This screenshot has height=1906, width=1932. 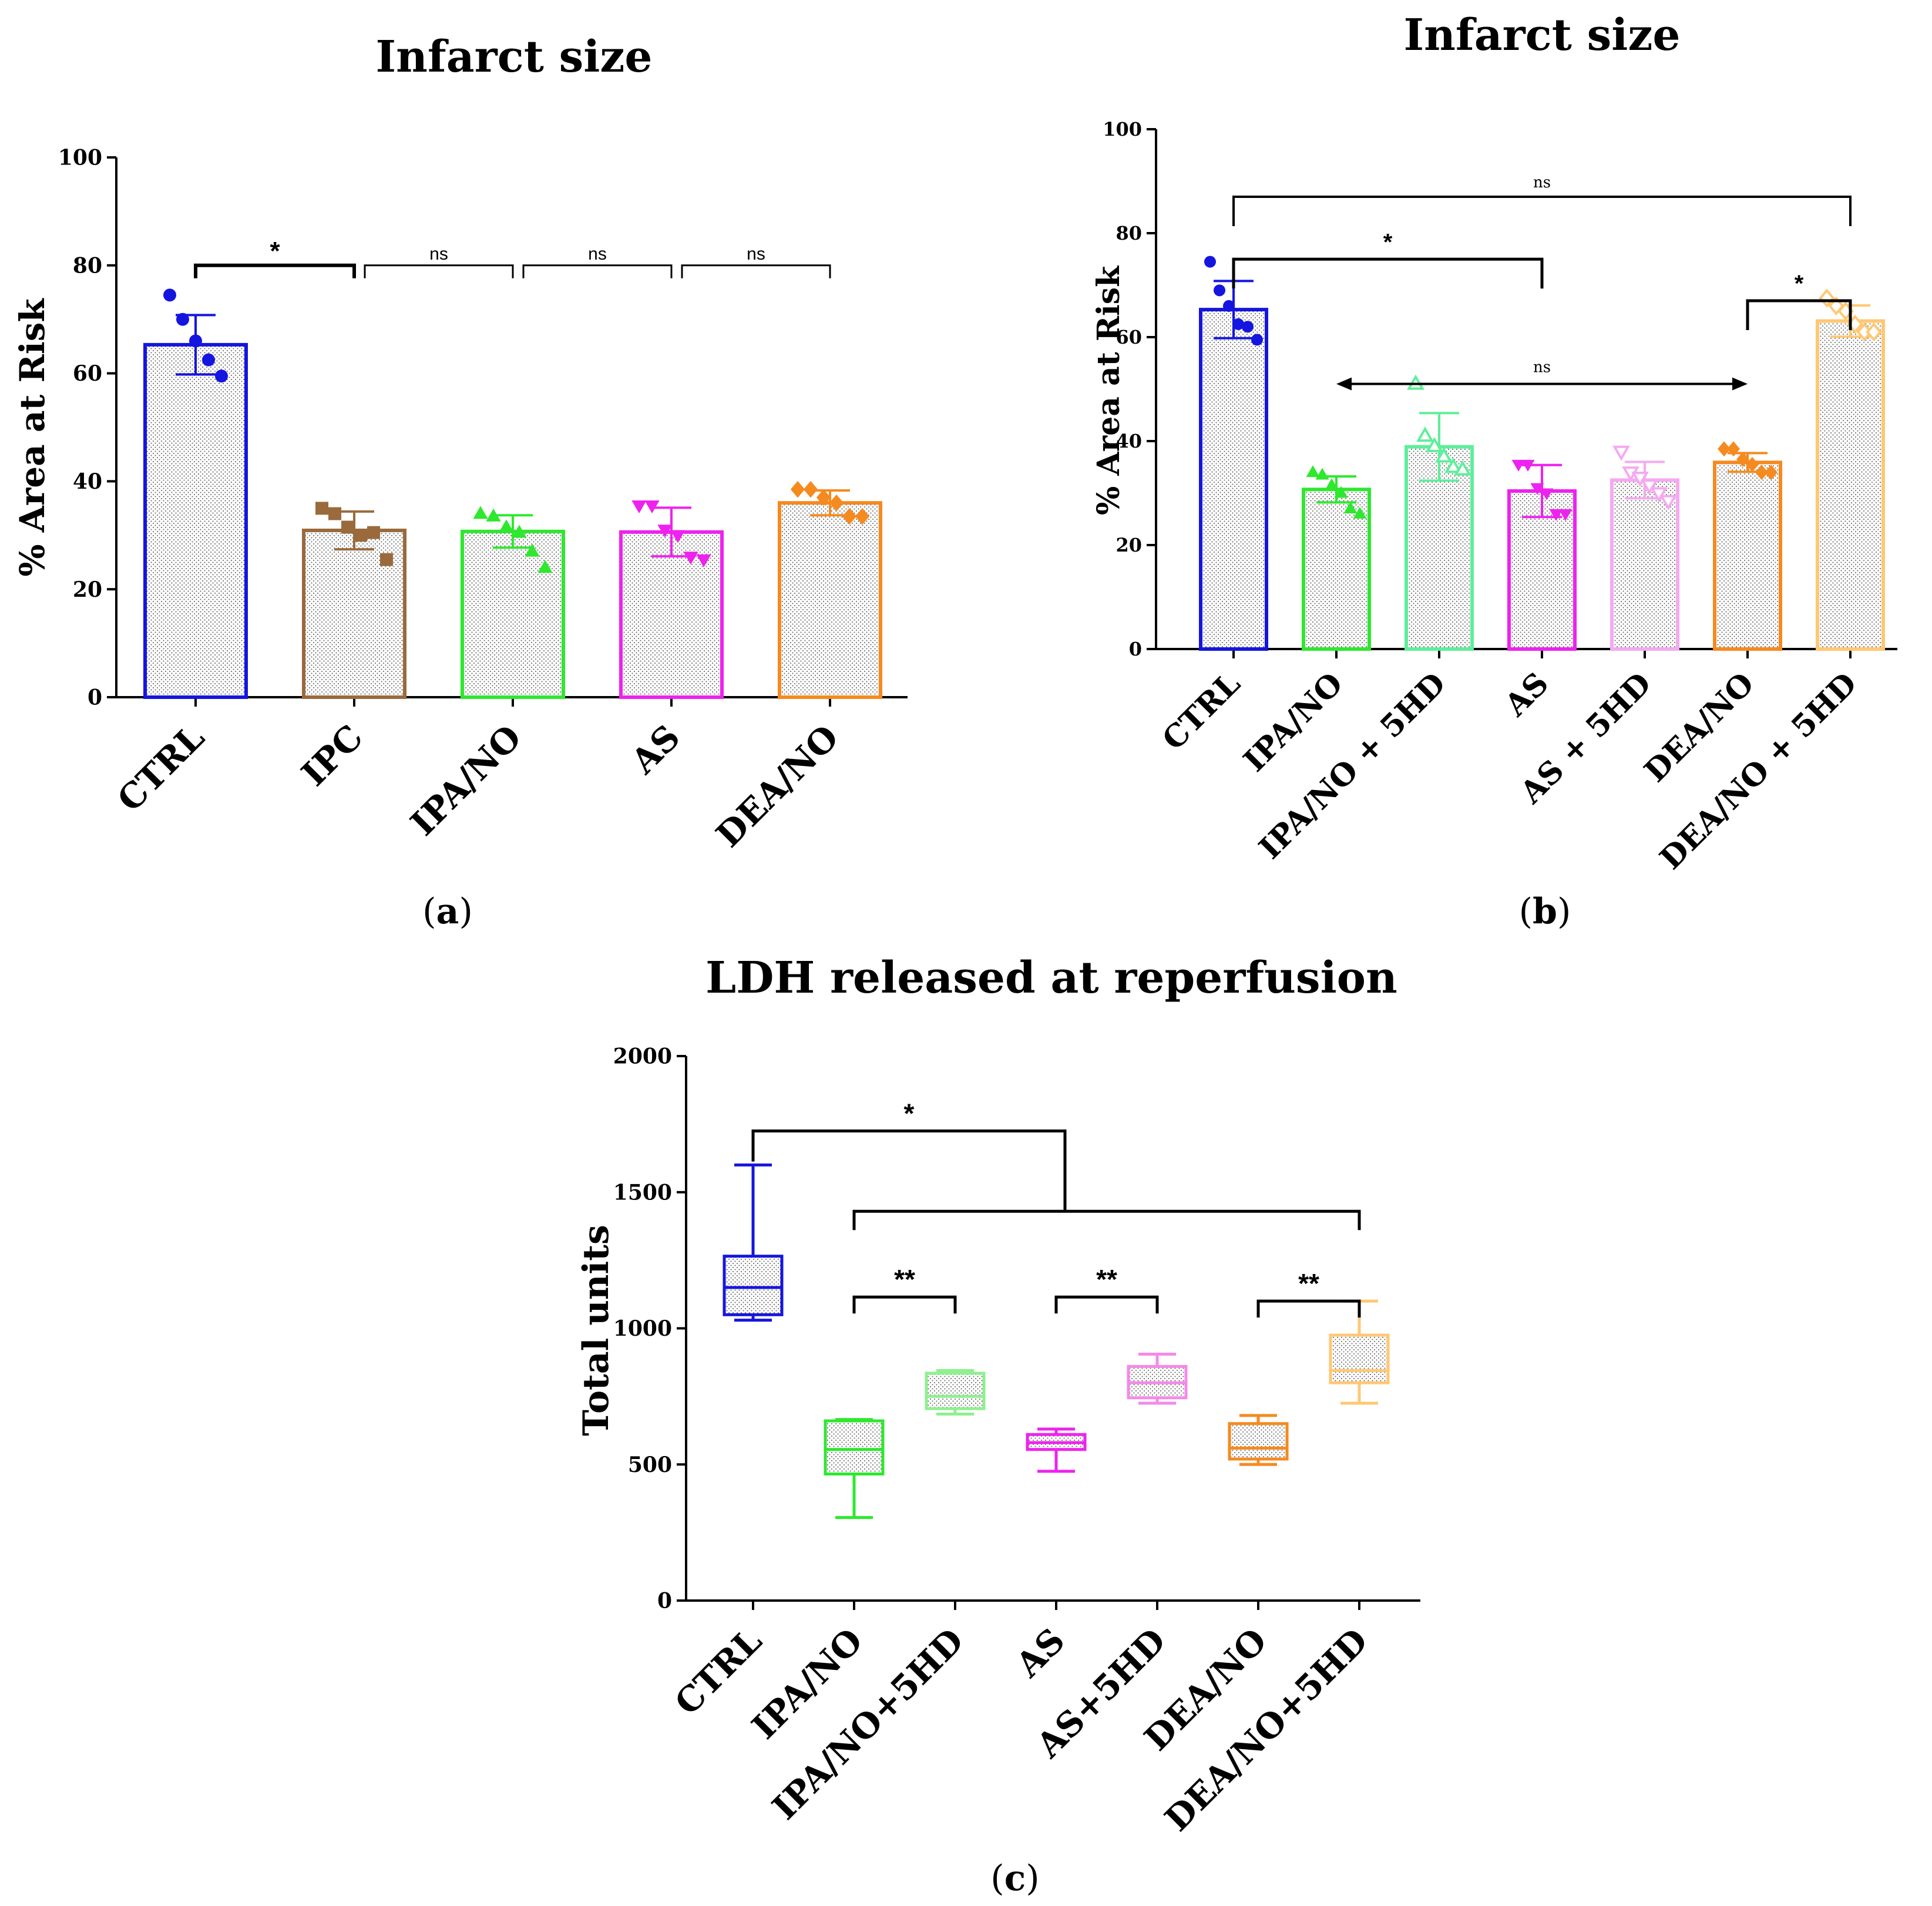 What do you see at coordinates (1128, 545) in the screenshot?
I see `panel-b-ytick-label-1: 20` at bounding box center [1128, 545].